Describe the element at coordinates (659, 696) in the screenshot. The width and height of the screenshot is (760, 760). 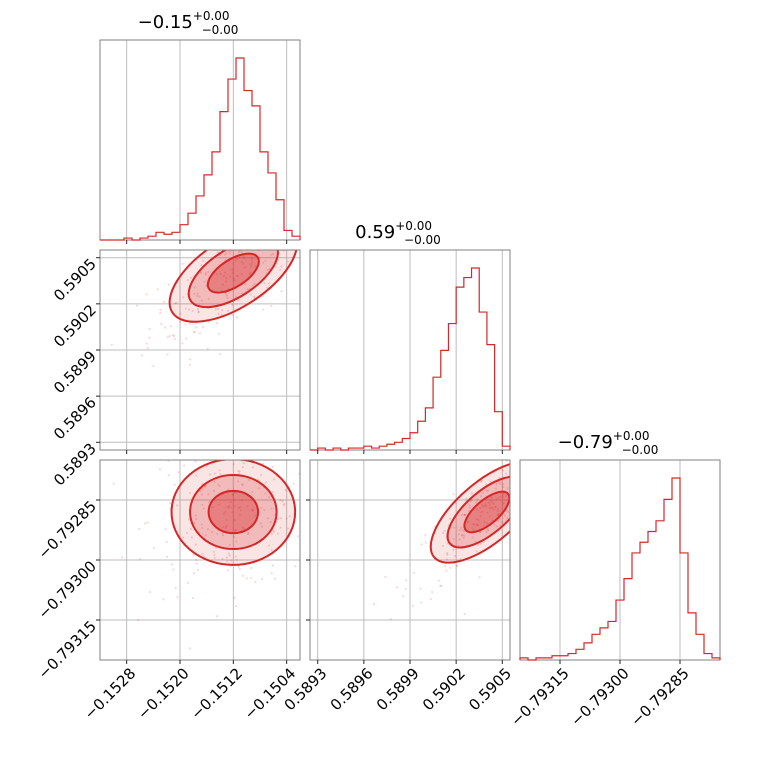
I see `x-tick-label-2-2: −0.79285` at that location.